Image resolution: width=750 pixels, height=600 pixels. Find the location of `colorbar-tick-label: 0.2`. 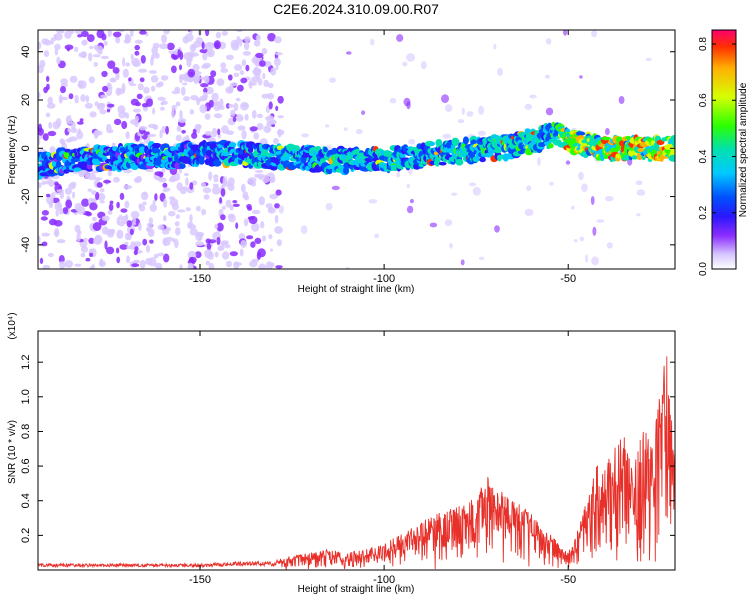

colorbar-tick-label: 0.2 is located at coordinates (703, 212).